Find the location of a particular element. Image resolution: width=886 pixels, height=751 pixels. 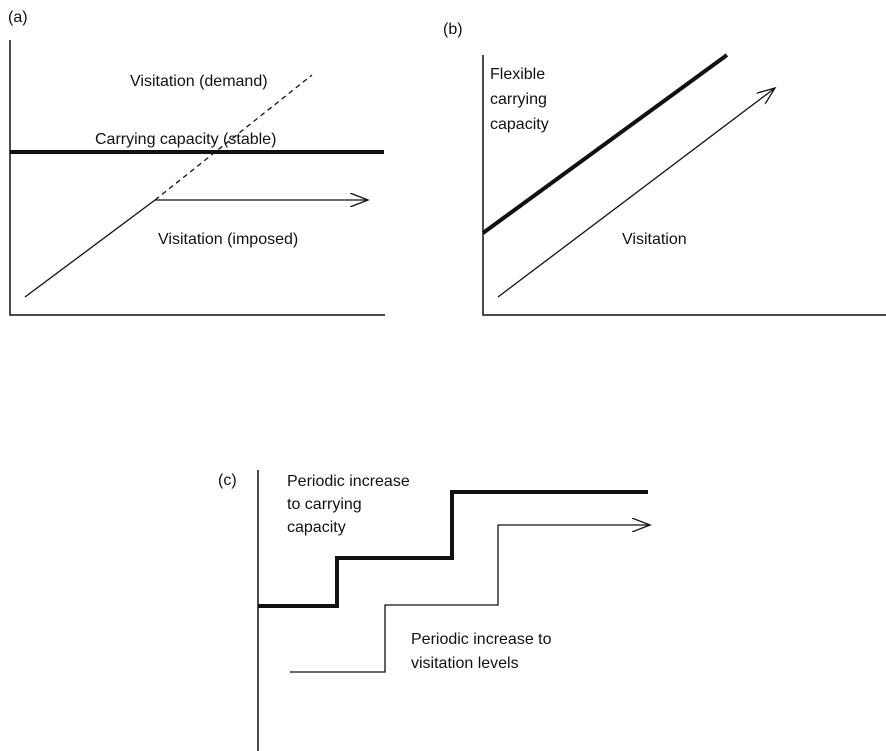

annotation: Visitation is located at coordinates (654, 239).